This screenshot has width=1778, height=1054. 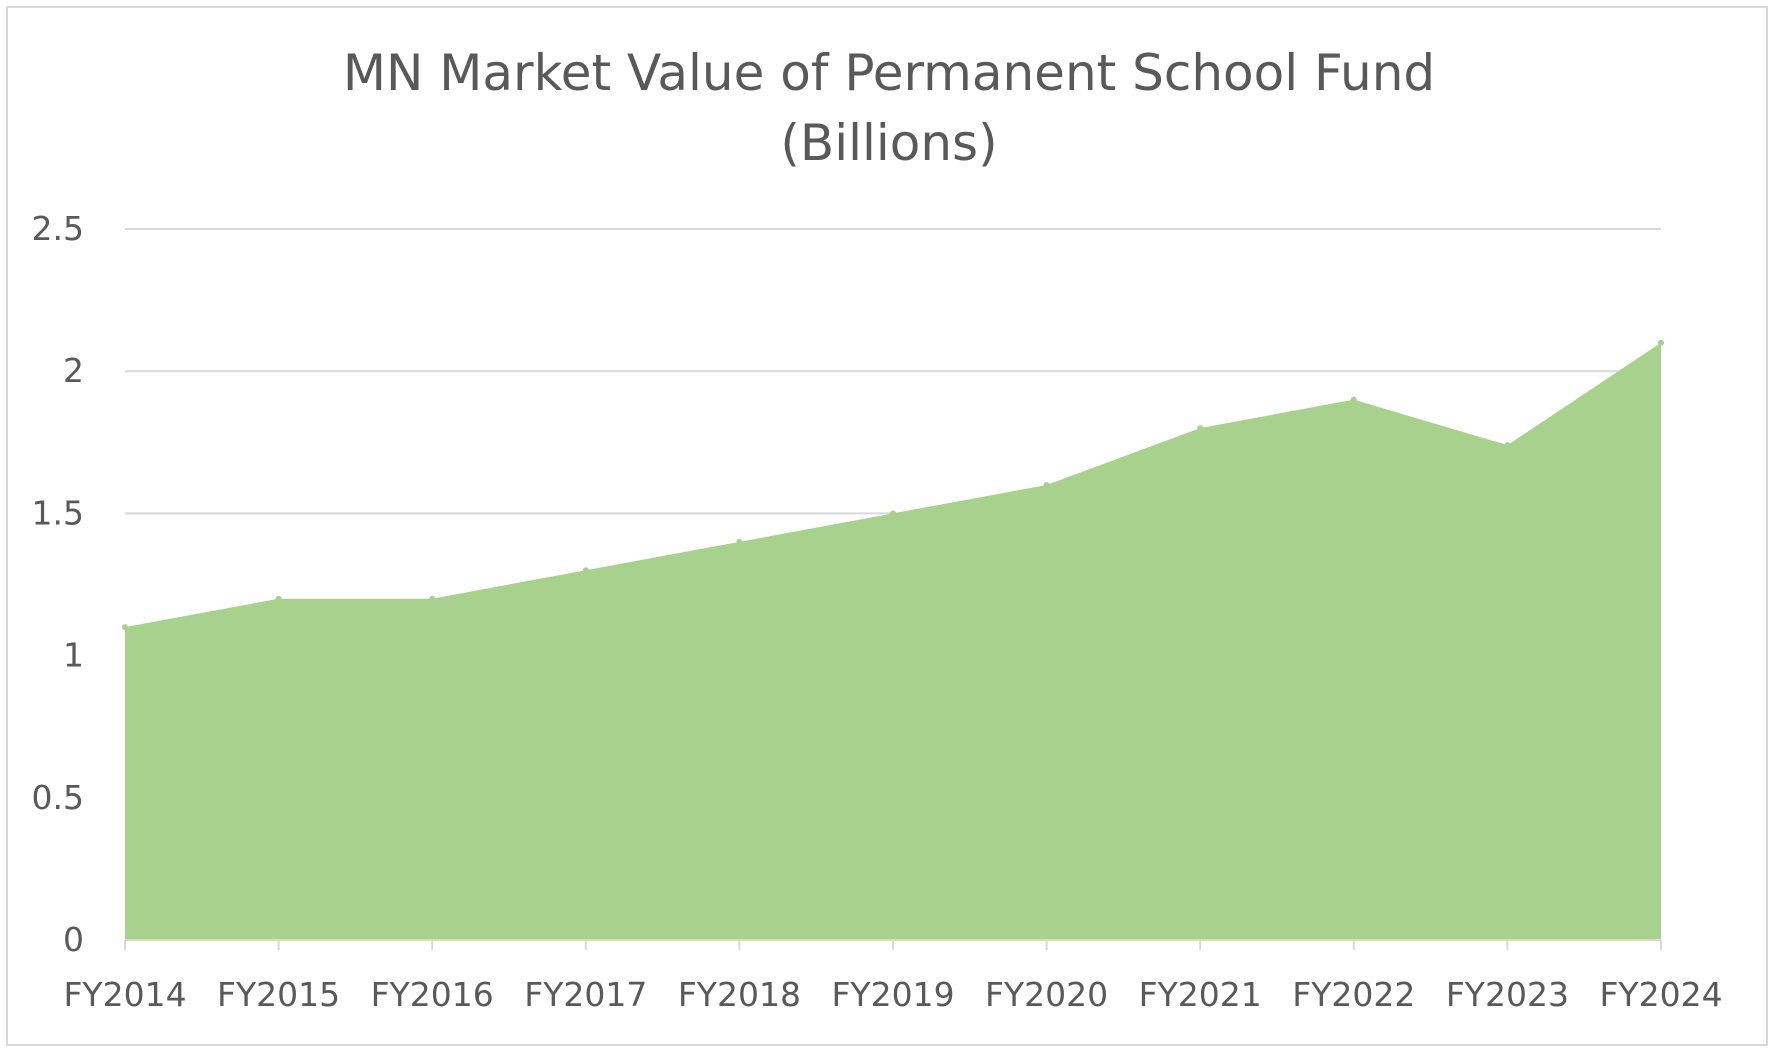 I want to click on x-tick-label: FY2021, so click(x=1200, y=994).